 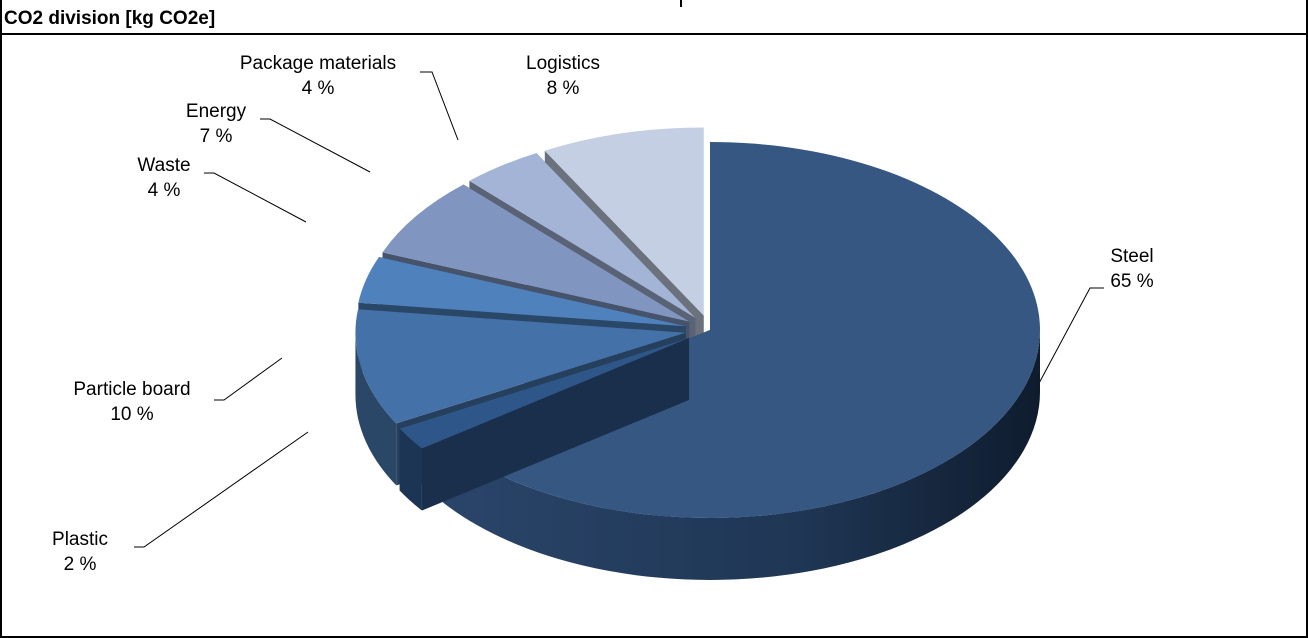 What do you see at coordinates (563, 88) in the screenshot?
I see `label-logistics-pct: 8 %` at bounding box center [563, 88].